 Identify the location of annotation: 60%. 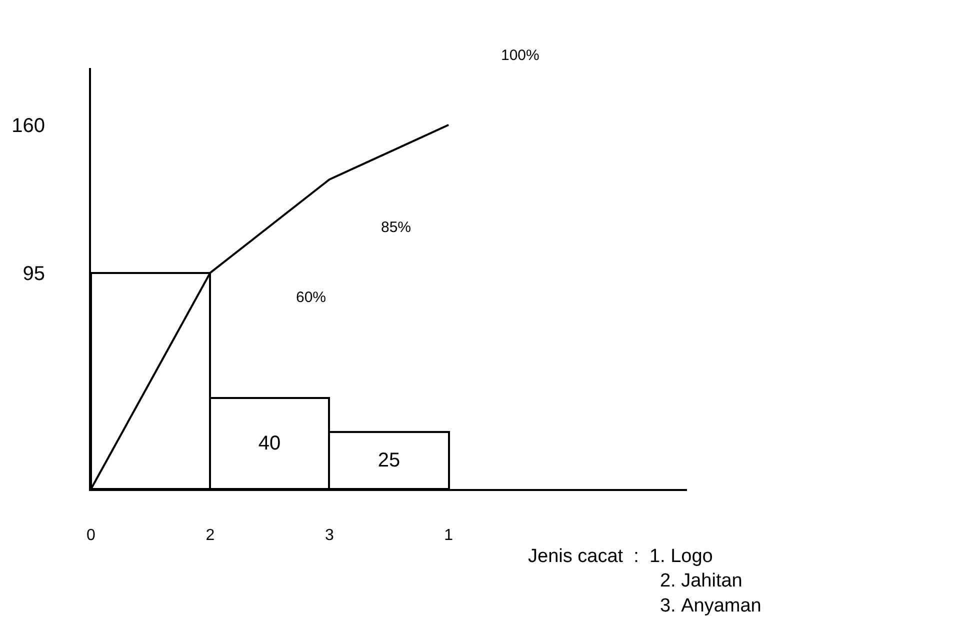
(311, 297).